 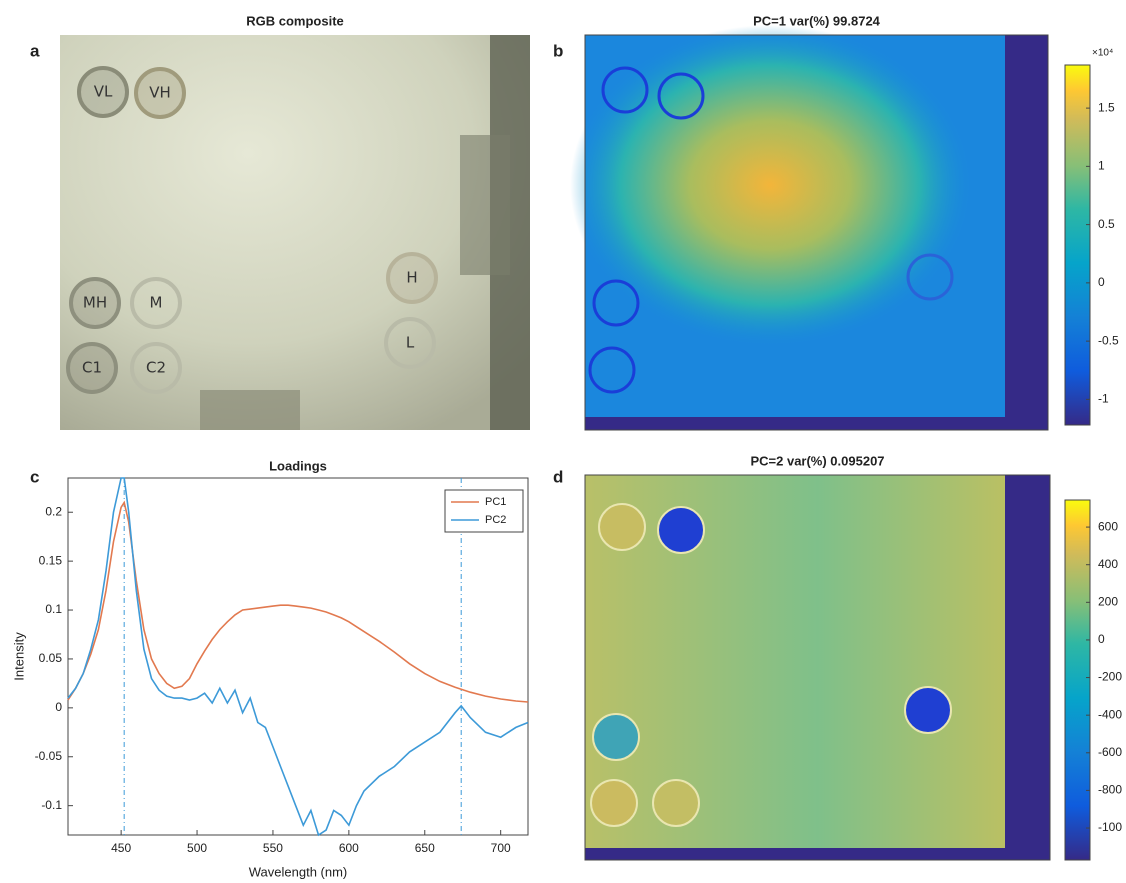 What do you see at coordinates (1106, 224) in the screenshot?
I see `colorbar-tick-label: 0.5` at bounding box center [1106, 224].